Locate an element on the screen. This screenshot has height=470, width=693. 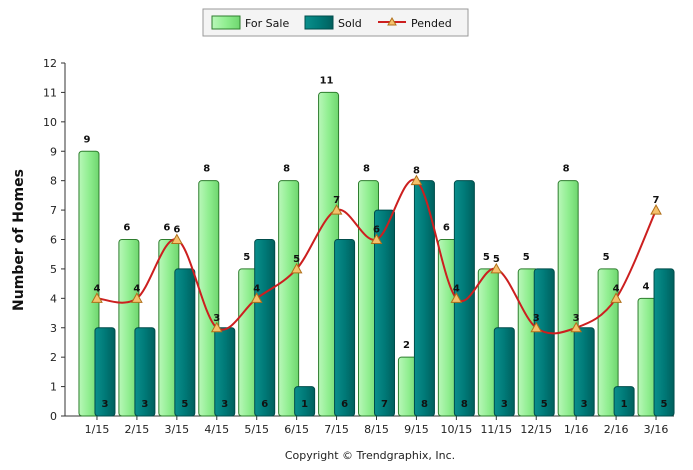
x-tick-label: 9/15 is located at coordinates (416, 429).